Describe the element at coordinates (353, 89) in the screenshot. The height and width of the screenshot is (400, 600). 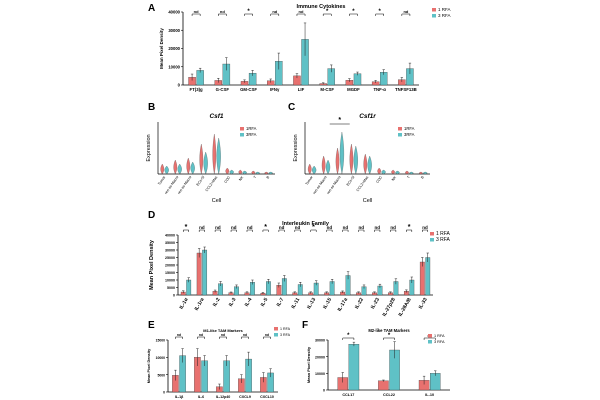
I see `category-label: MGDF` at that location.